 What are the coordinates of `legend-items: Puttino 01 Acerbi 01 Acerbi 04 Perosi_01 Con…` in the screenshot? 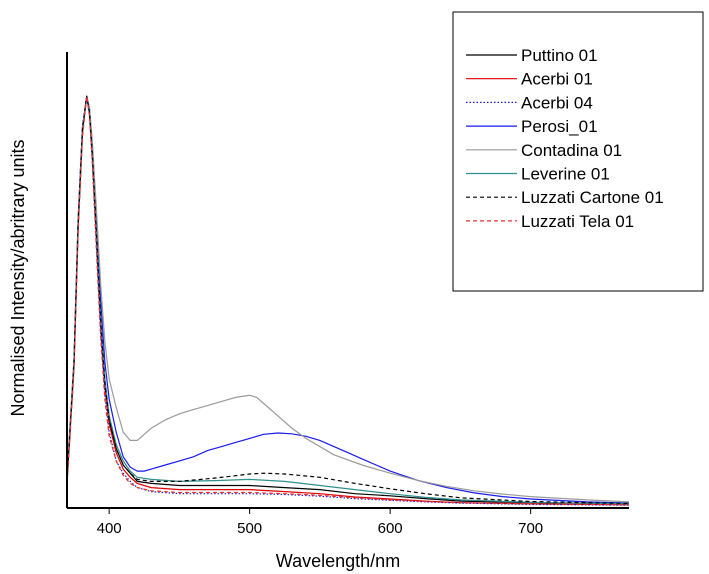 It's located at (565, 138).